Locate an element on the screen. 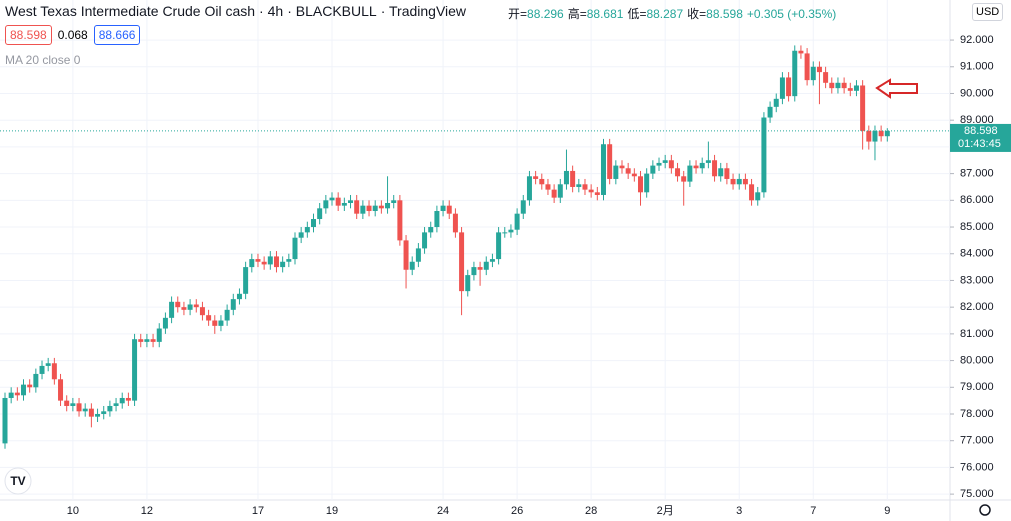 The image size is (1011, 521). tv-logo: TV is located at coordinates (18, 481).